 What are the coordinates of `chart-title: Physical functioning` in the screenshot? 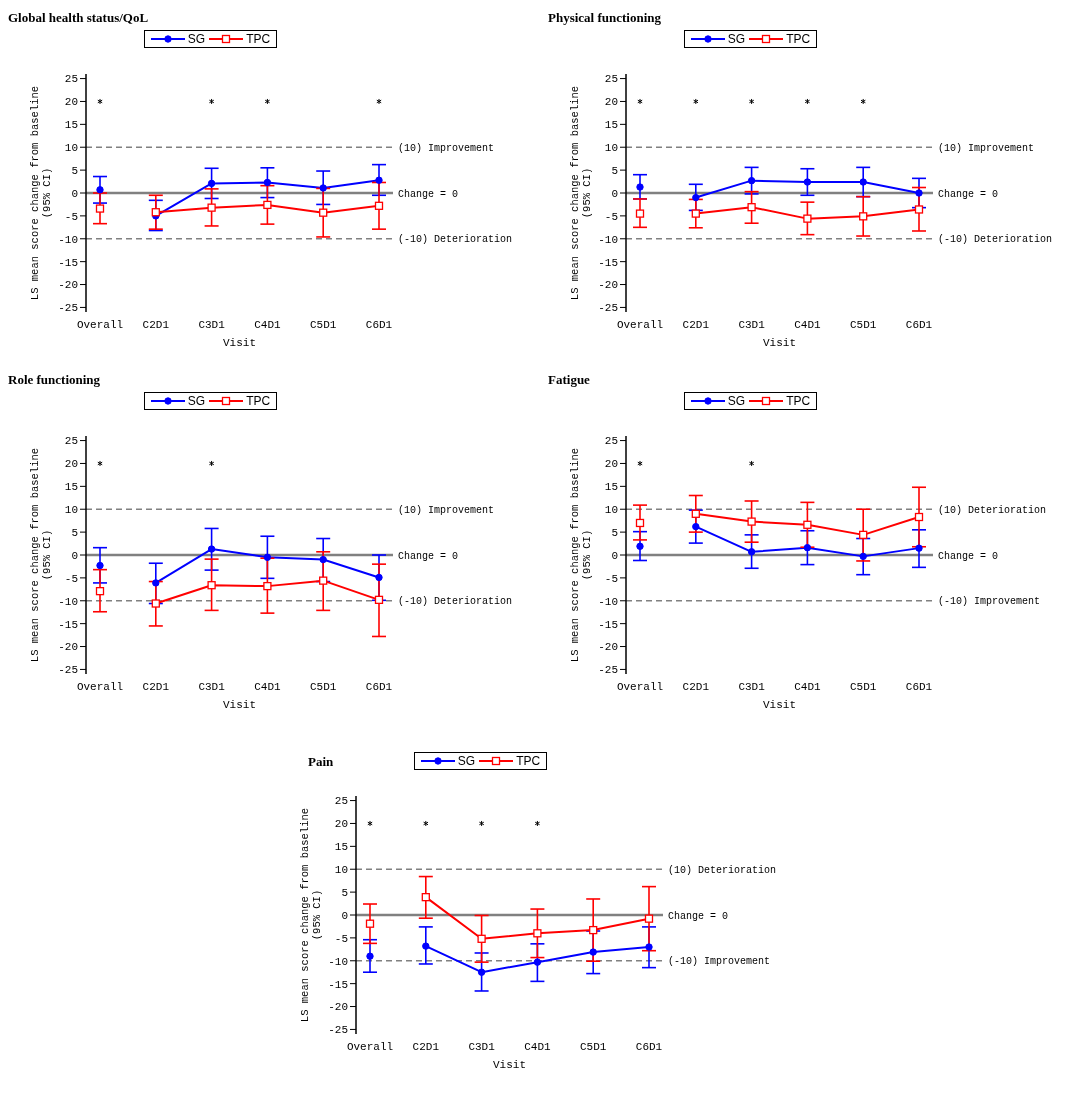 It's located at (605, 18).